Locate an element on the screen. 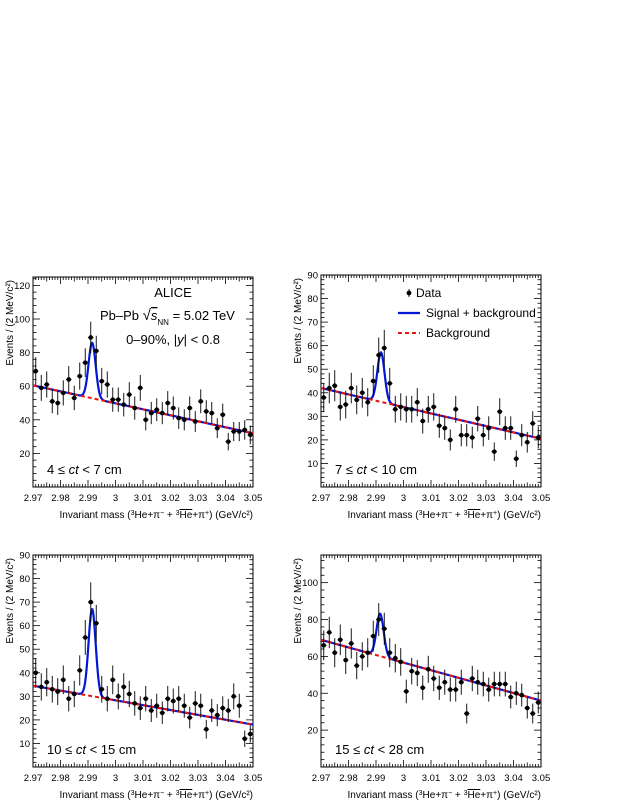 Image resolution: width=621 pixels, height=803 pixels. y-tick-label: 70 is located at coordinates (24, 603).